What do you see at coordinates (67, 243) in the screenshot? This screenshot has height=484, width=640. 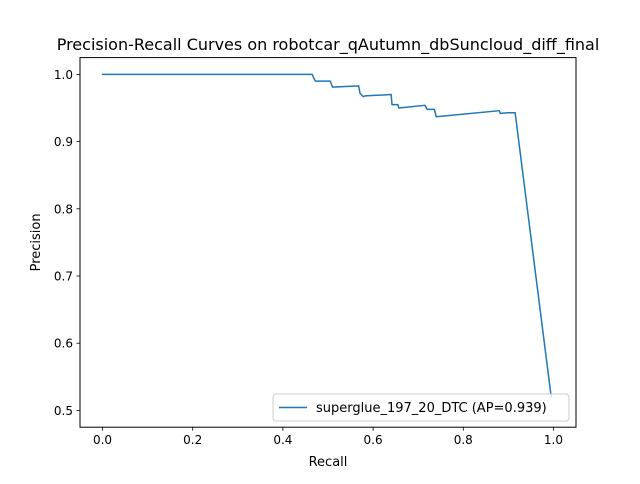 I see `y-axis-ticks: 0.5 0.6 0.7 0.8 0.9 1.0` at bounding box center [67, 243].